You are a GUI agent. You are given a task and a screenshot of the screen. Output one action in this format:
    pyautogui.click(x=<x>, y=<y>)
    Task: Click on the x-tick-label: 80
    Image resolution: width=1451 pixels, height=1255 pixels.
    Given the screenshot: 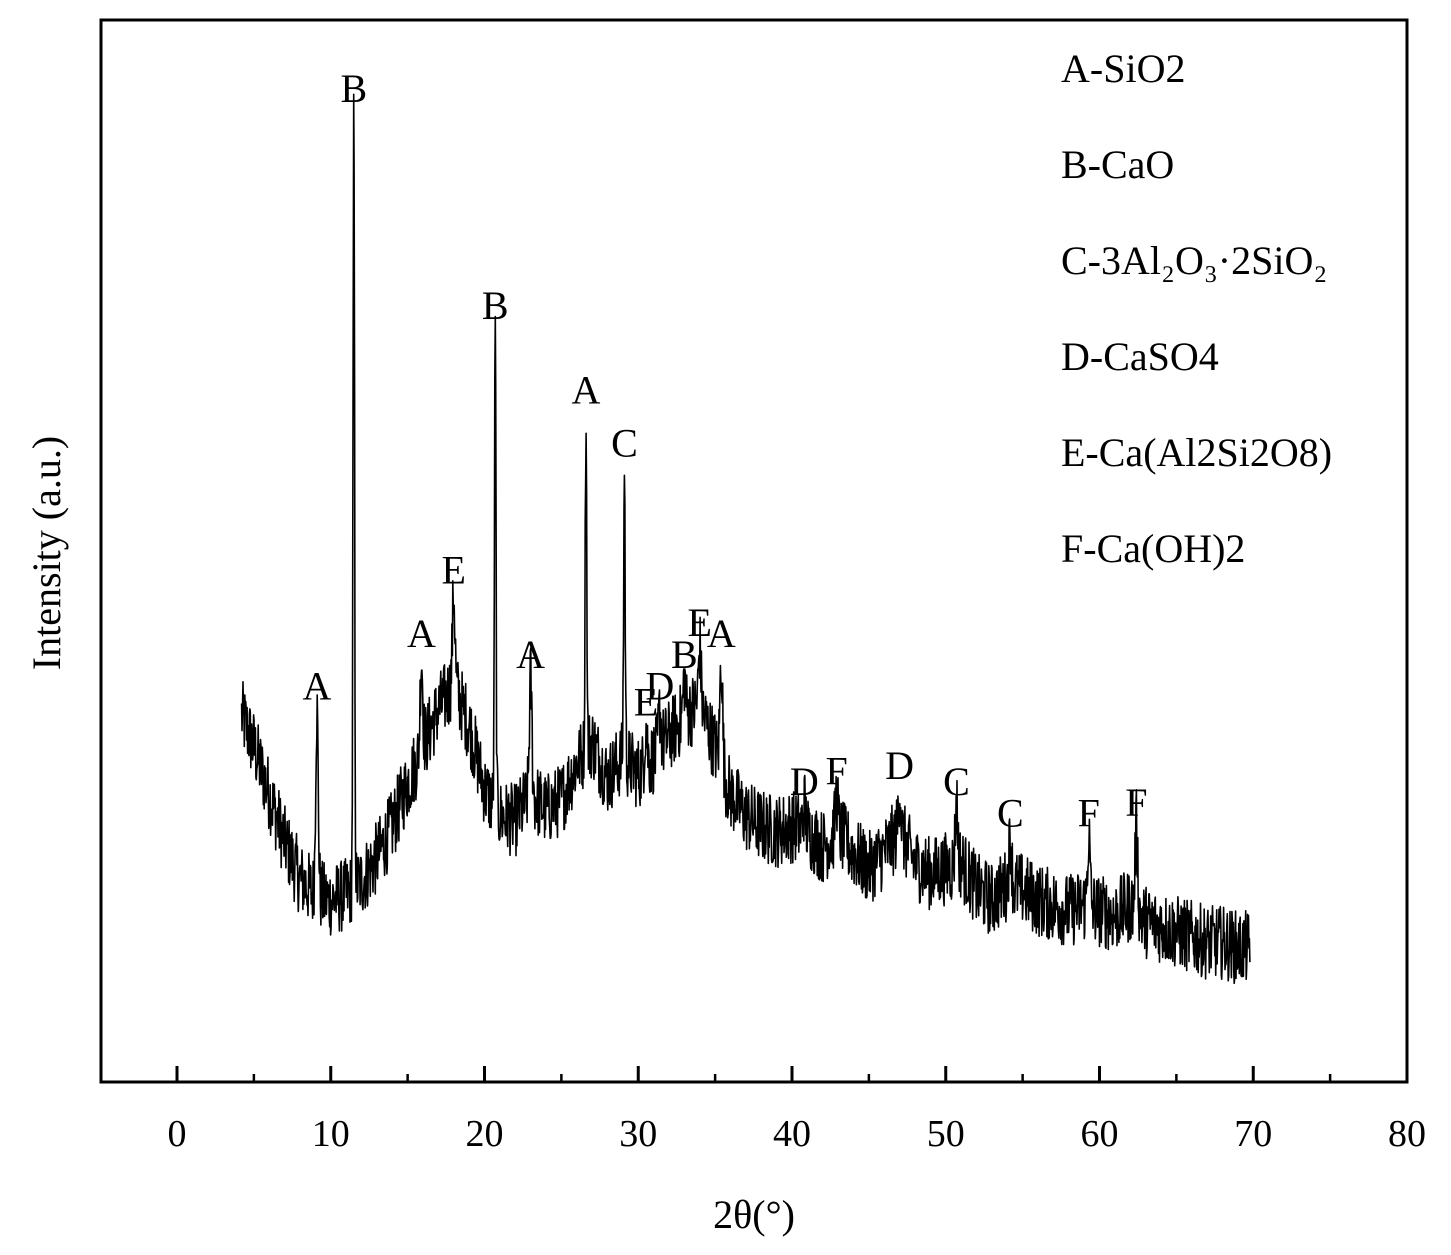 What is the action you would take?
    pyautogui.click(x=1407, y=1134)
    